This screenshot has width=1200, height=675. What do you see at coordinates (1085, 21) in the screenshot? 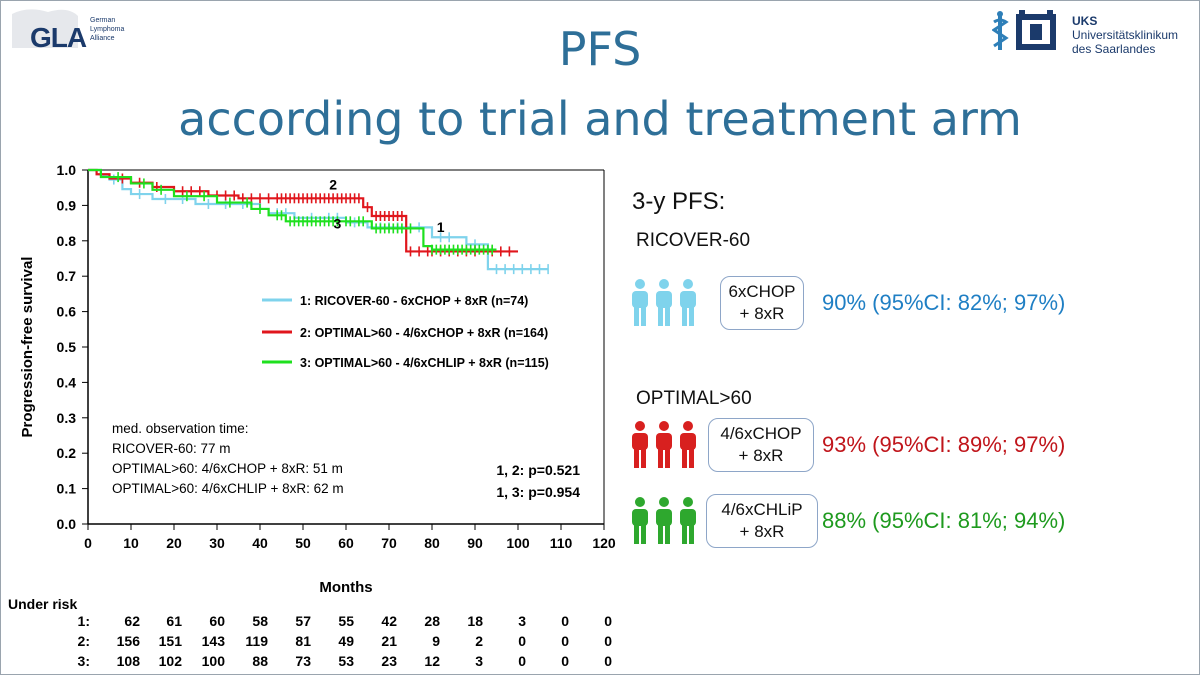
I see `uks-logo-abbr: UKS` at bounding box center [1085, 21].